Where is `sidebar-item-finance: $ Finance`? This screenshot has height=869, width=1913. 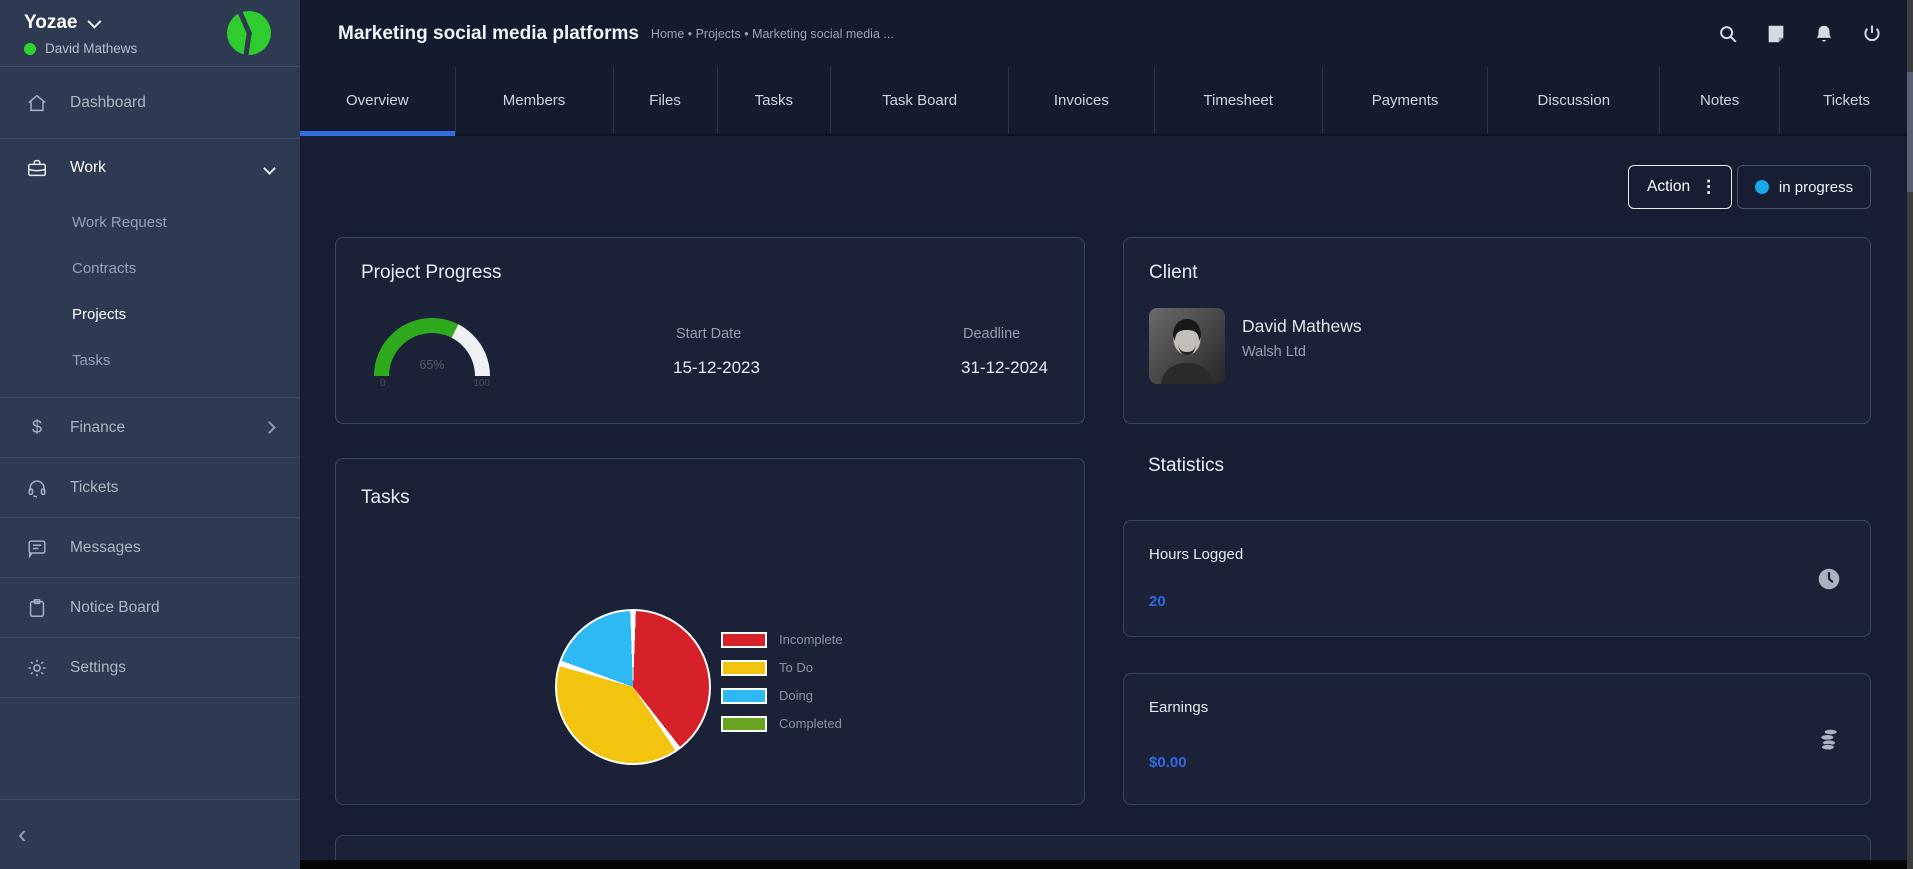
sidebar-item-finance: $ Finance is located at coordinates (150, 428).